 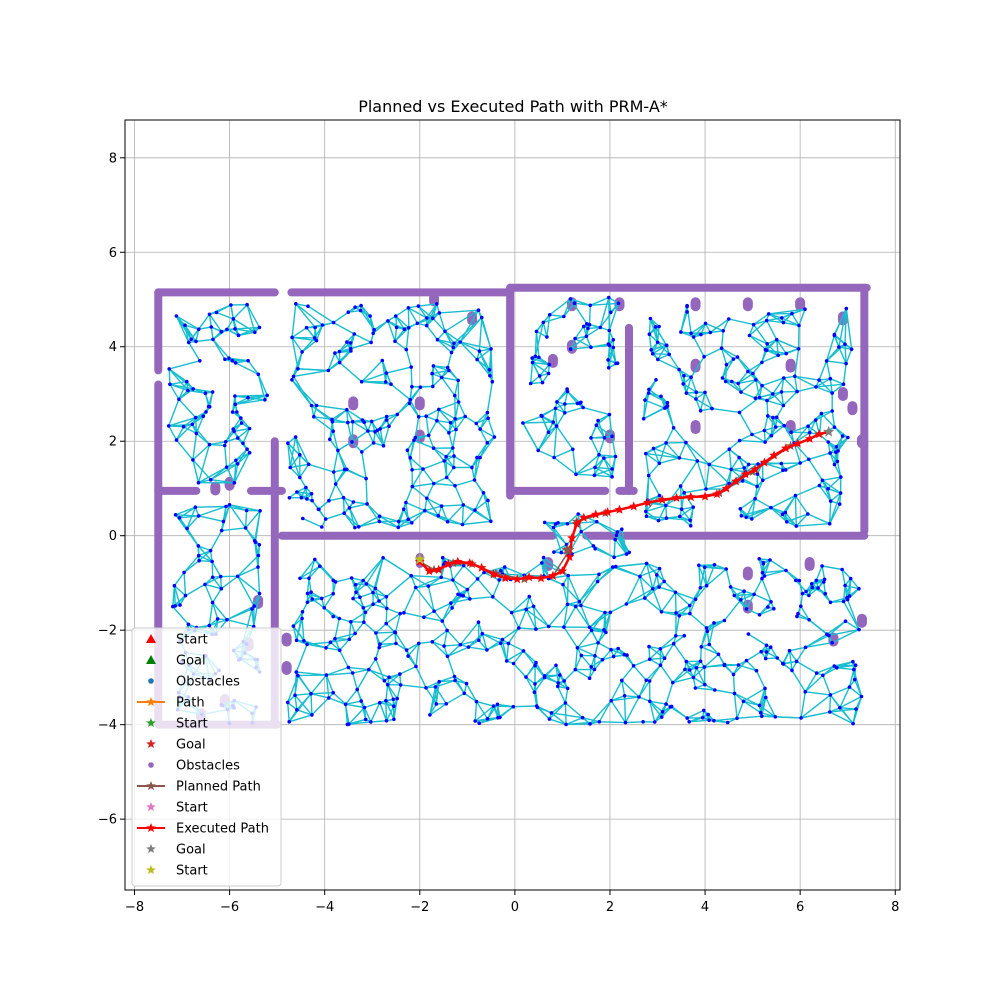 I want to click on y-tick-label: 4, so click(x=113, y=347).